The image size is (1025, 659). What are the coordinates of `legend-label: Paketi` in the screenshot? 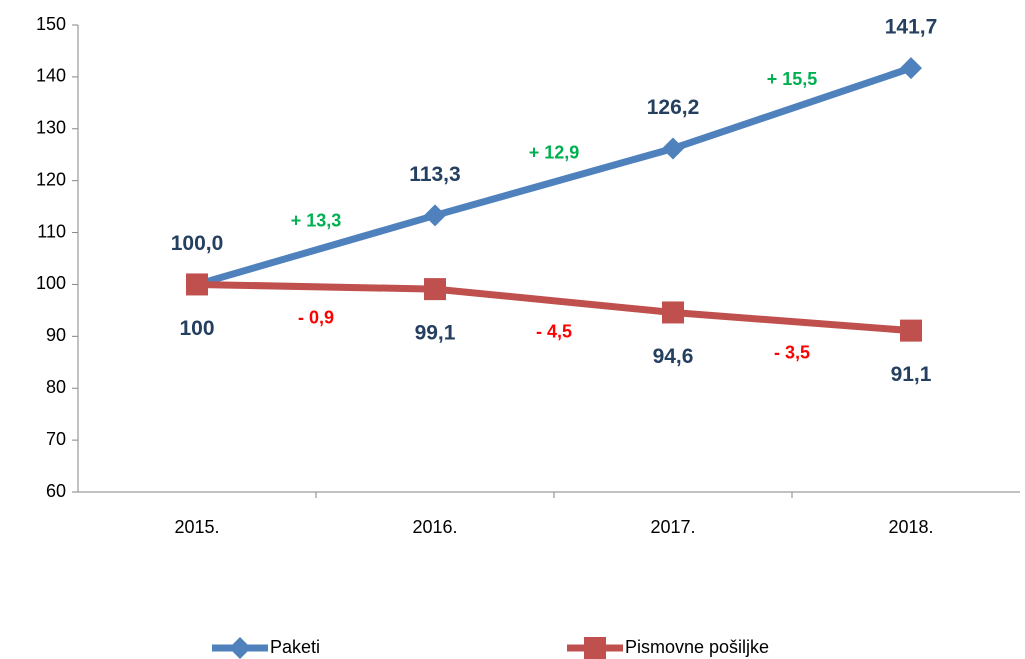 It's located at (295, 647).